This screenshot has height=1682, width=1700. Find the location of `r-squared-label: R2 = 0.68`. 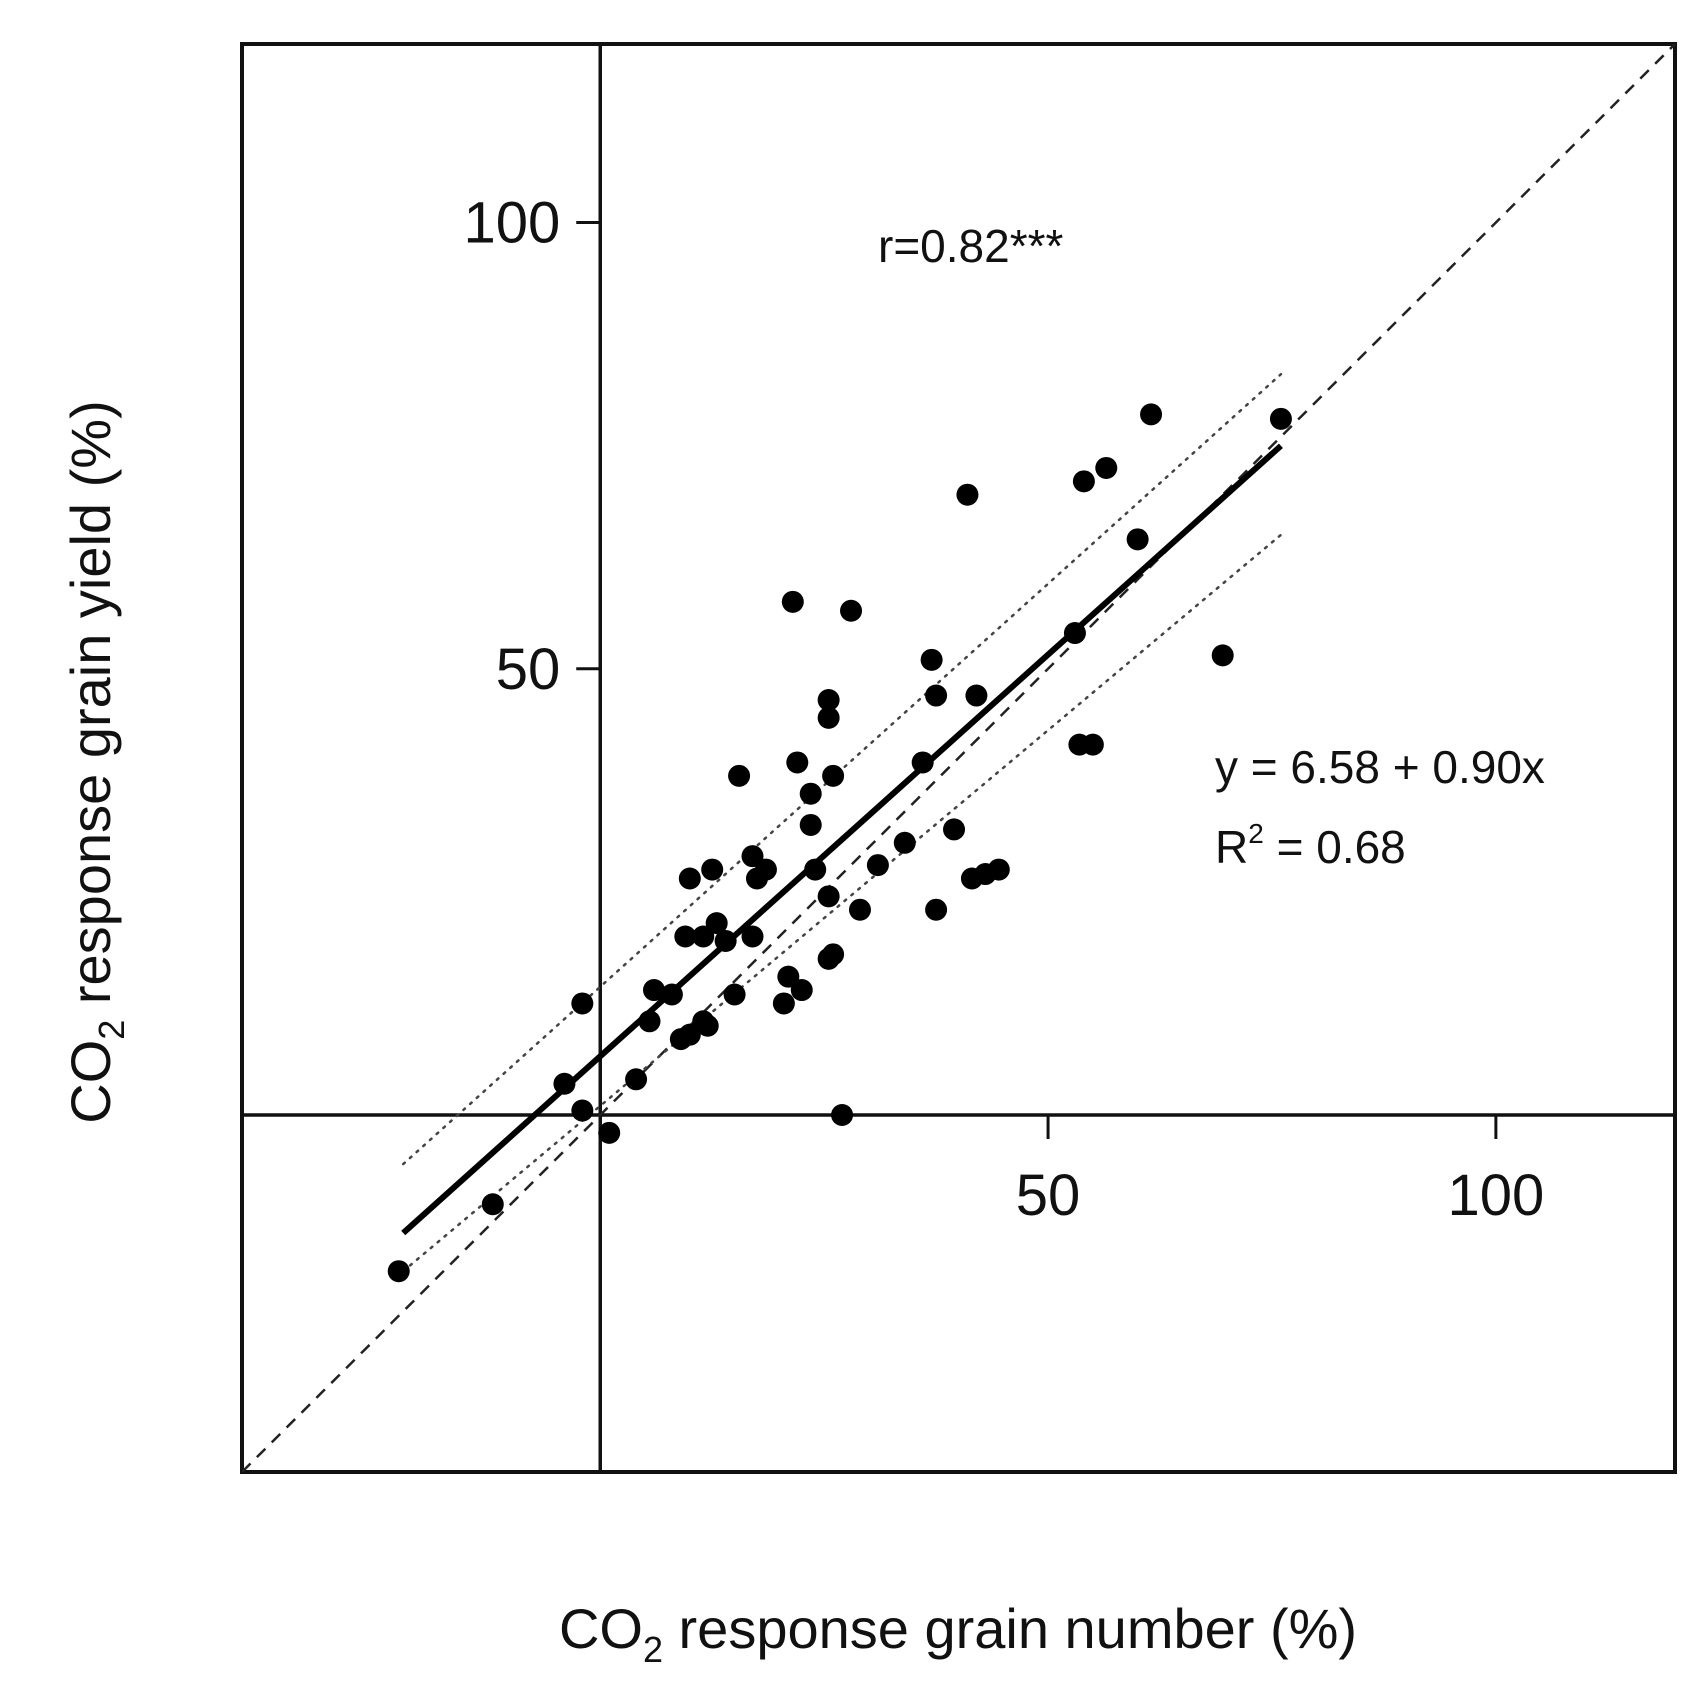

r-squared-label: R2 = 0.68 is located at coordinates (1310, 845).